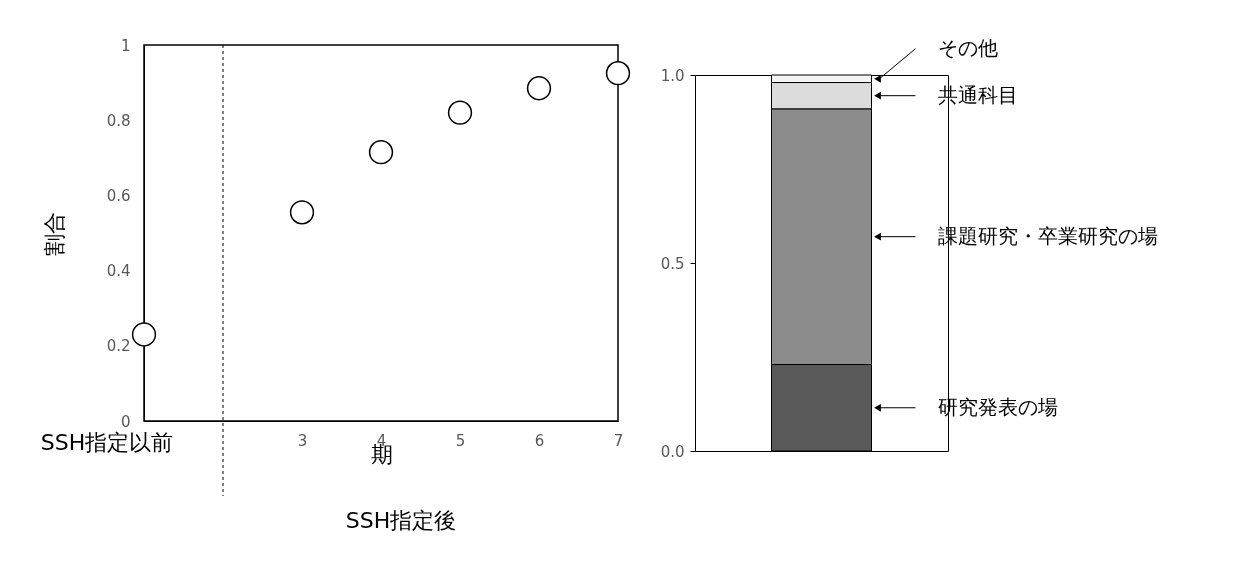 Image resolution: width=1252 pixels, height=562 pixels. What do you see at coordinates (539, 440) in the screenshot?
I see `x-tick-label: 6` at bounding box center [539, 440].